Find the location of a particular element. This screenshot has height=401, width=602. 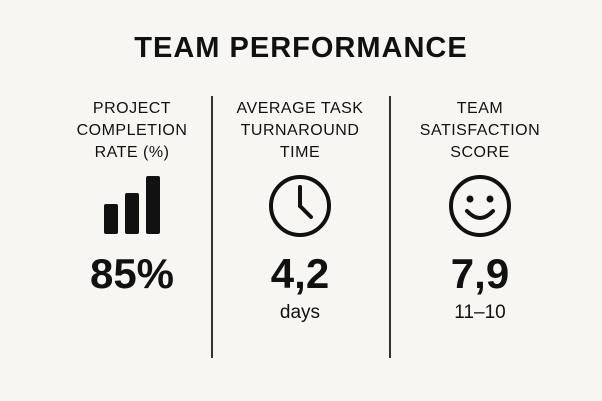

metric-label-line: SATISFACTION is located at coordinates (480, 130).